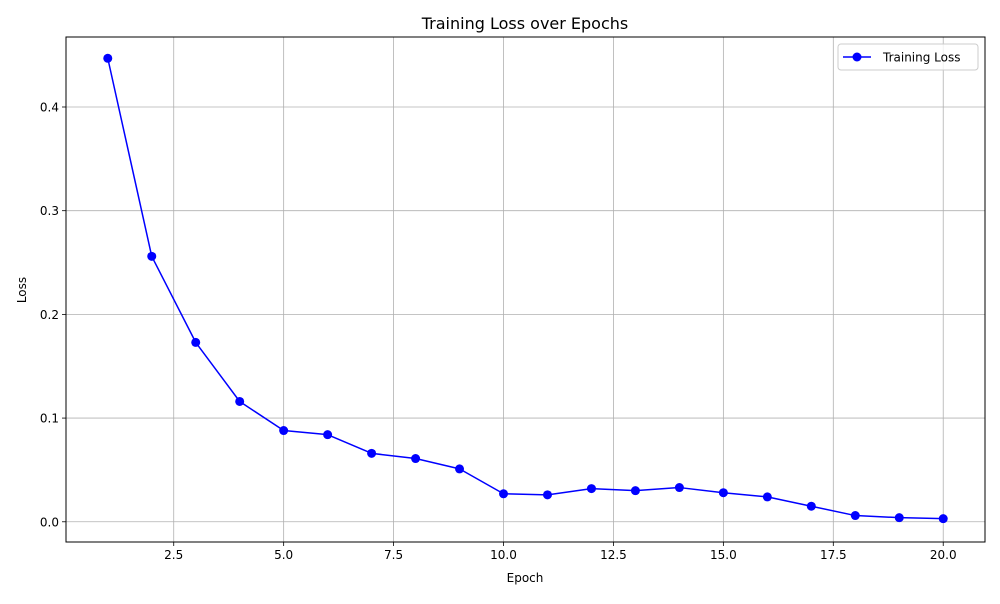  Describe the element at coordinates (49, 211) in the screenshot. I see `y-tick-label: 0.3` at that location.